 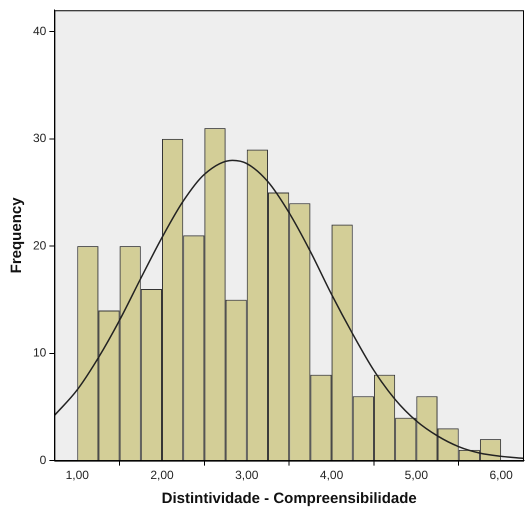 What do you see at coordinates (43, 459) in the screenshot?
I see `y-tick-label: 0` at bounding box center [43, 459].